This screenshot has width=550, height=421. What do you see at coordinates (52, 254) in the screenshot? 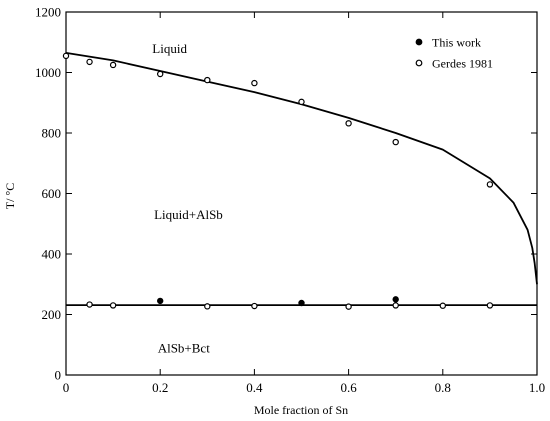
I see `y-tick-label: 400` at bounding box center [52, 254].